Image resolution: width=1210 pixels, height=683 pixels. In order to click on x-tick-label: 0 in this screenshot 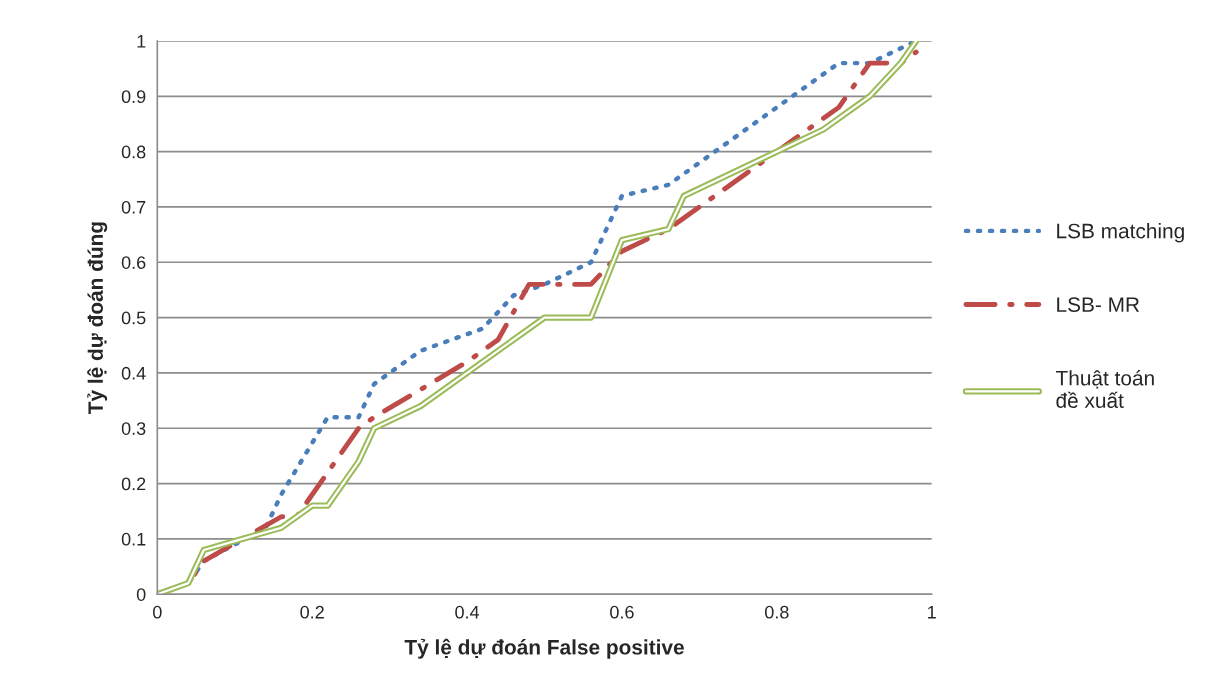, I will do `click(157, 612)`.